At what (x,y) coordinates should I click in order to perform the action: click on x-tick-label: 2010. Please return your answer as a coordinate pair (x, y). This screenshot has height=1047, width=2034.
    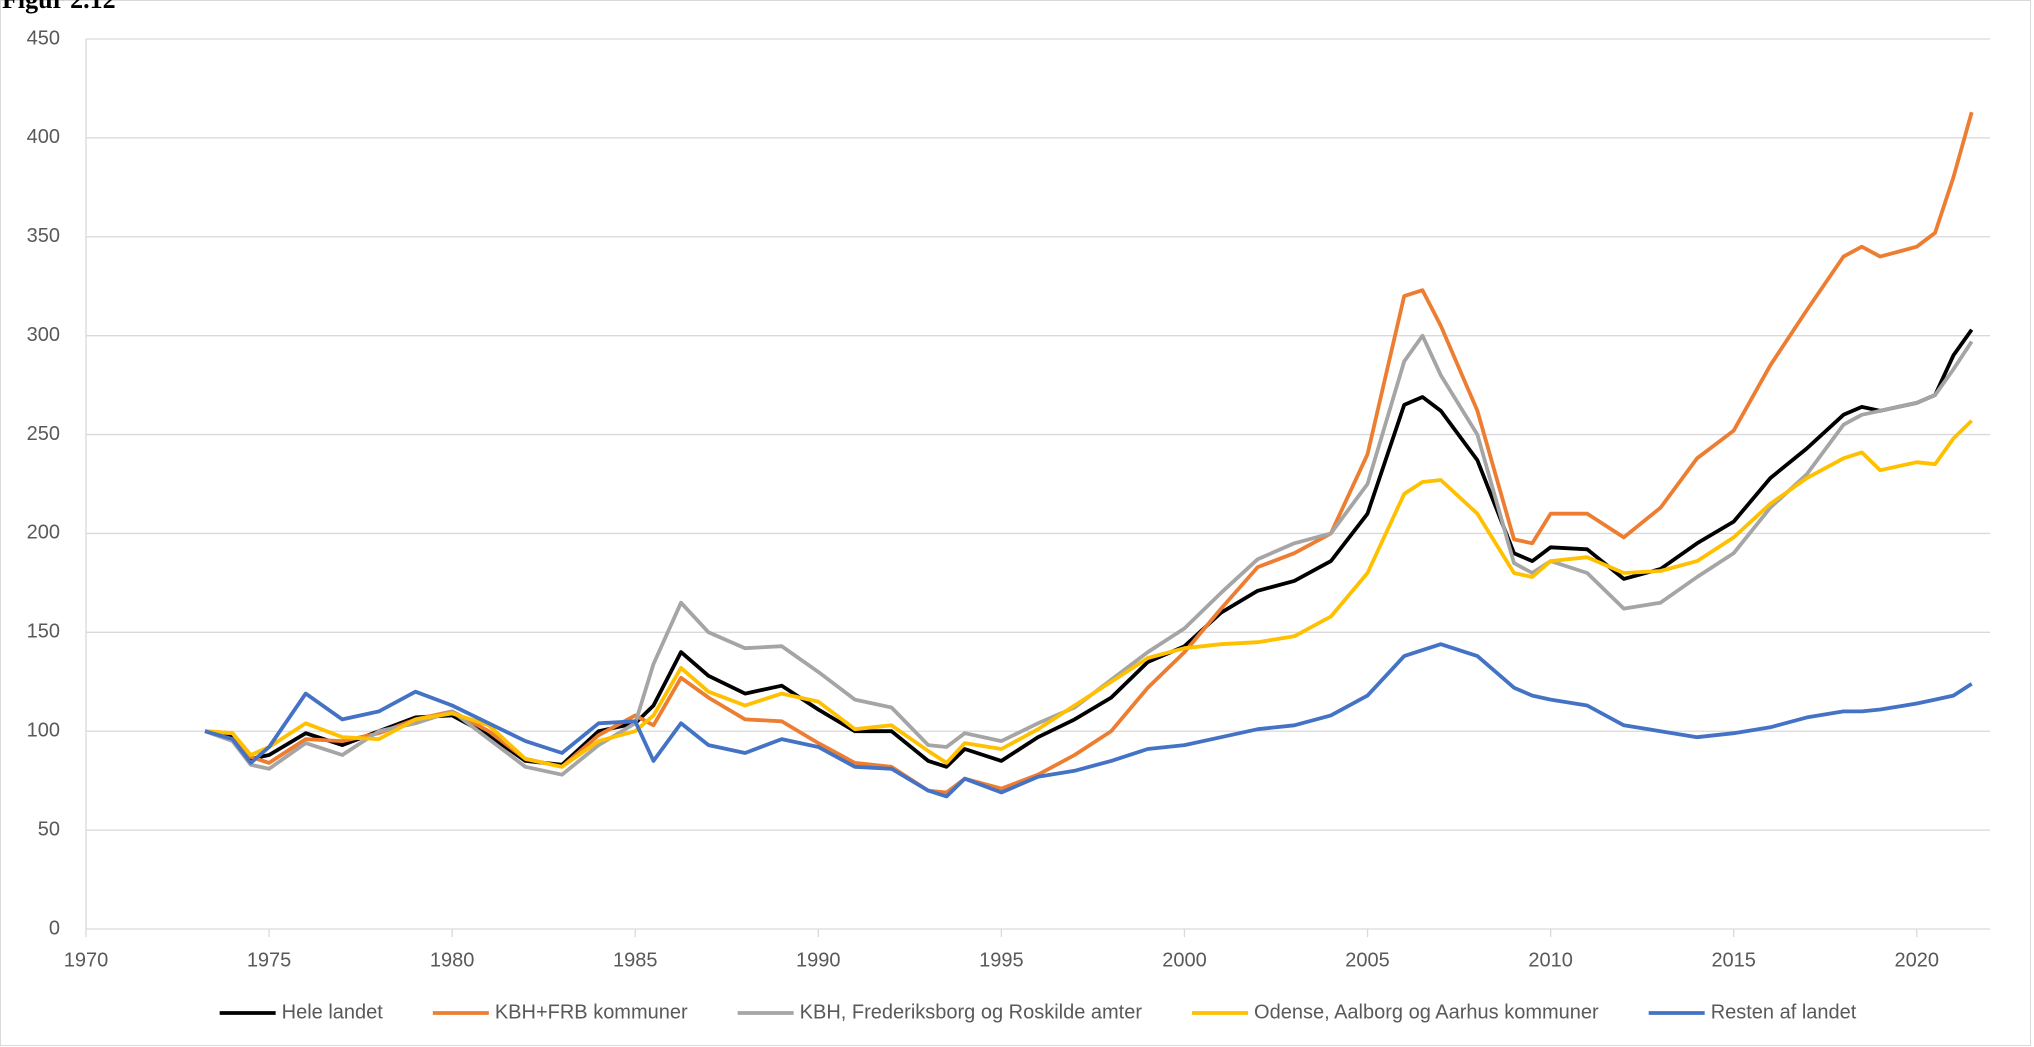
    Looking at the image, I should click on (1550, 960).